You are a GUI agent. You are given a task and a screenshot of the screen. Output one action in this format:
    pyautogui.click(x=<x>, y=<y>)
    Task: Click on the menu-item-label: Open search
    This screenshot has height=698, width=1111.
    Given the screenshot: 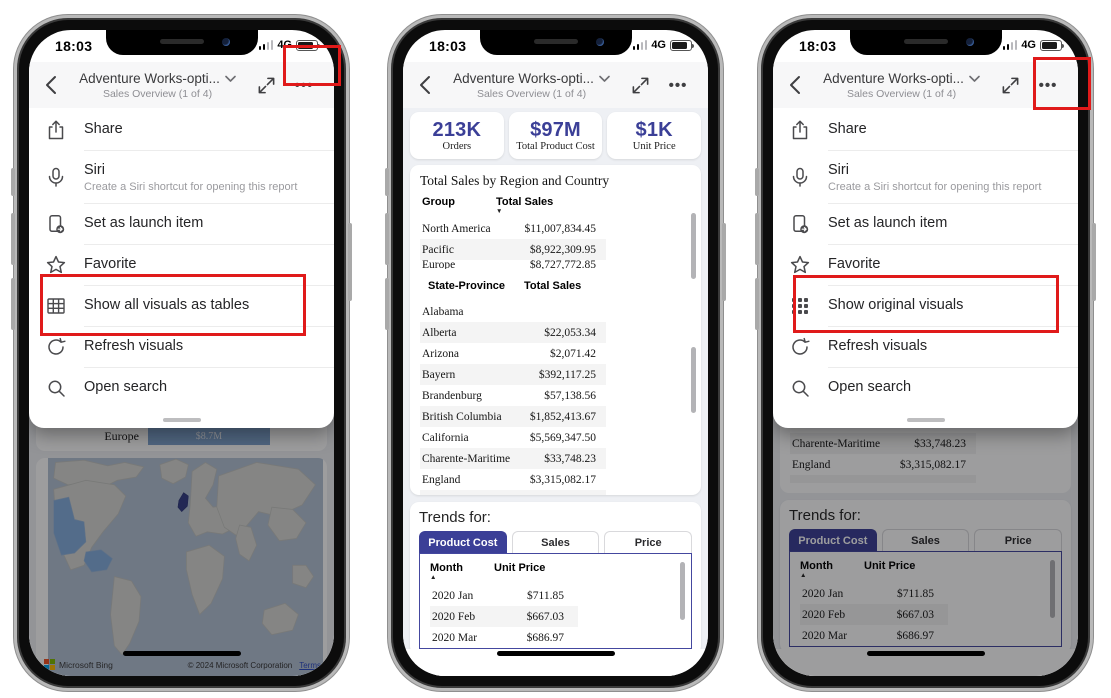 What is the action you would take?
    pyautogui.click(x=870, y=387)
    